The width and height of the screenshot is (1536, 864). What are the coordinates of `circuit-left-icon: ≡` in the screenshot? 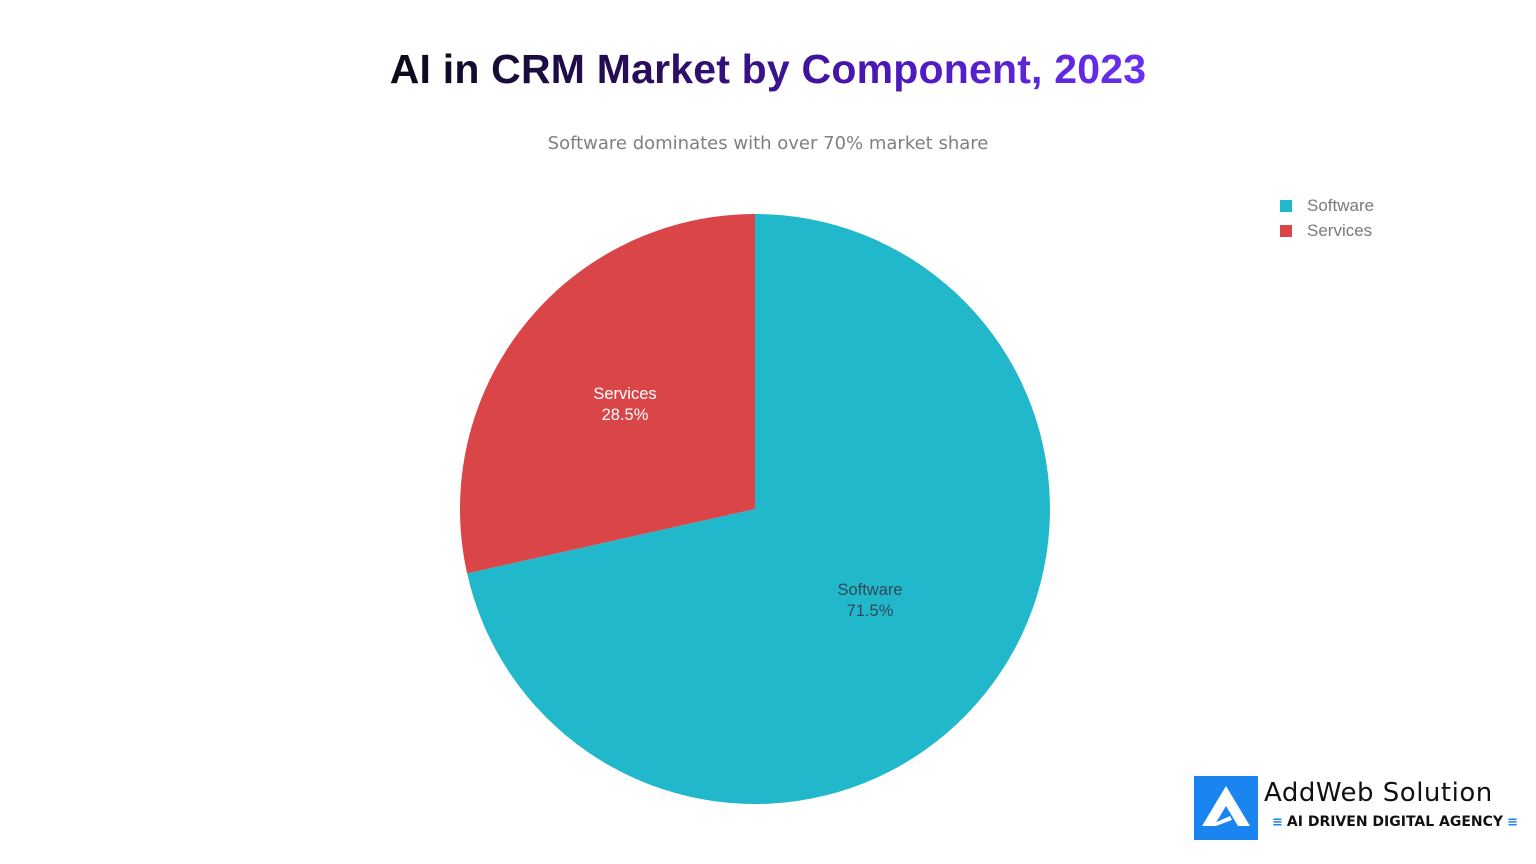 It's located at (1277, 822).